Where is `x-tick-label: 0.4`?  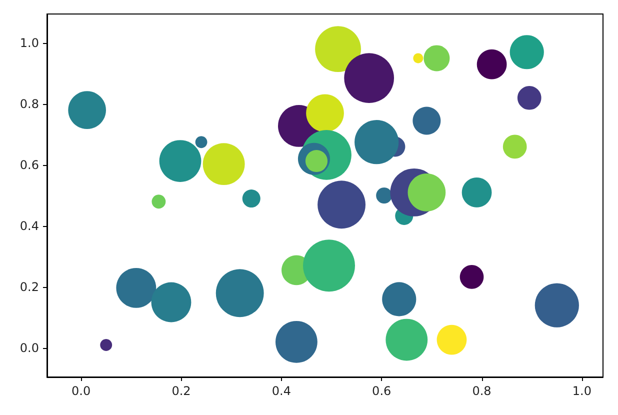 x-tick-label: 0.4 is located at coordinates (281, 391).